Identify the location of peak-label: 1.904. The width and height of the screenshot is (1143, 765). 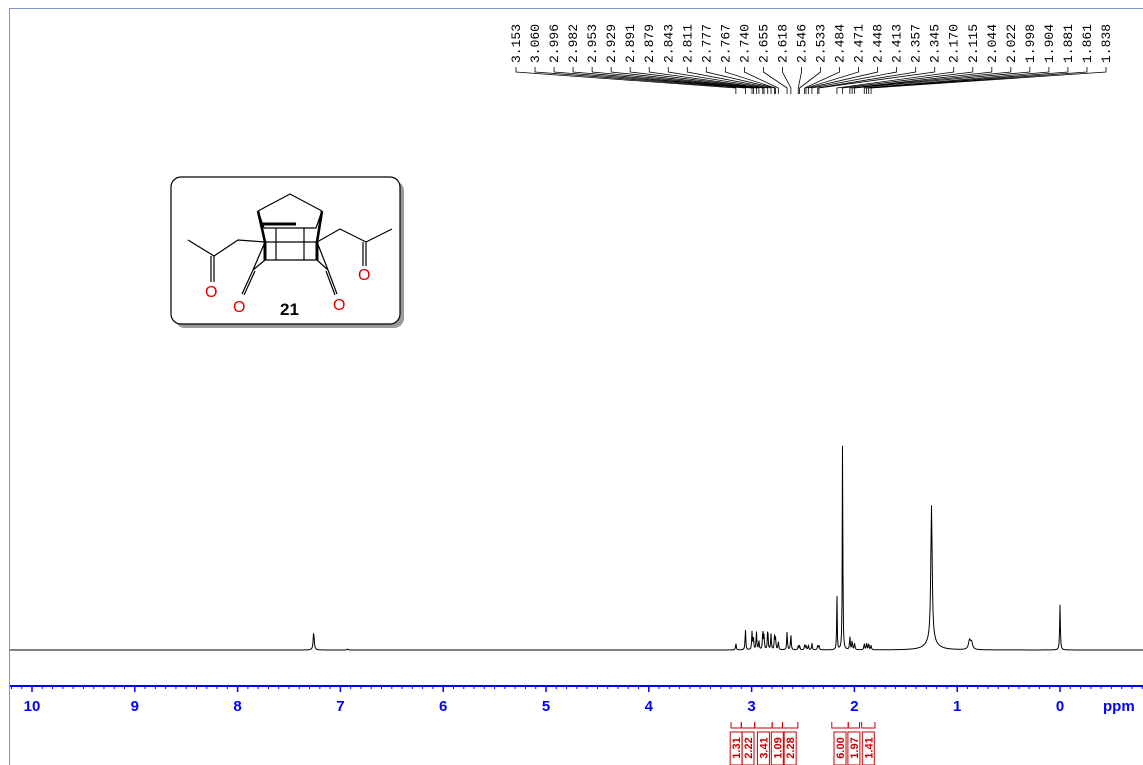
(1049, 43).